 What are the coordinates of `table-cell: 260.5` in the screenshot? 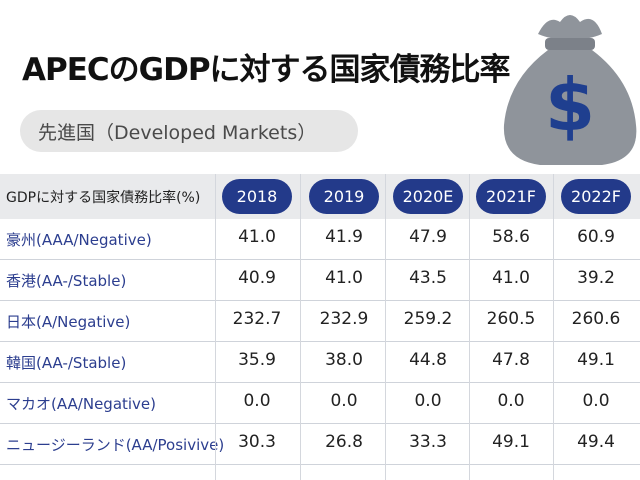 It's located at (511, 319).